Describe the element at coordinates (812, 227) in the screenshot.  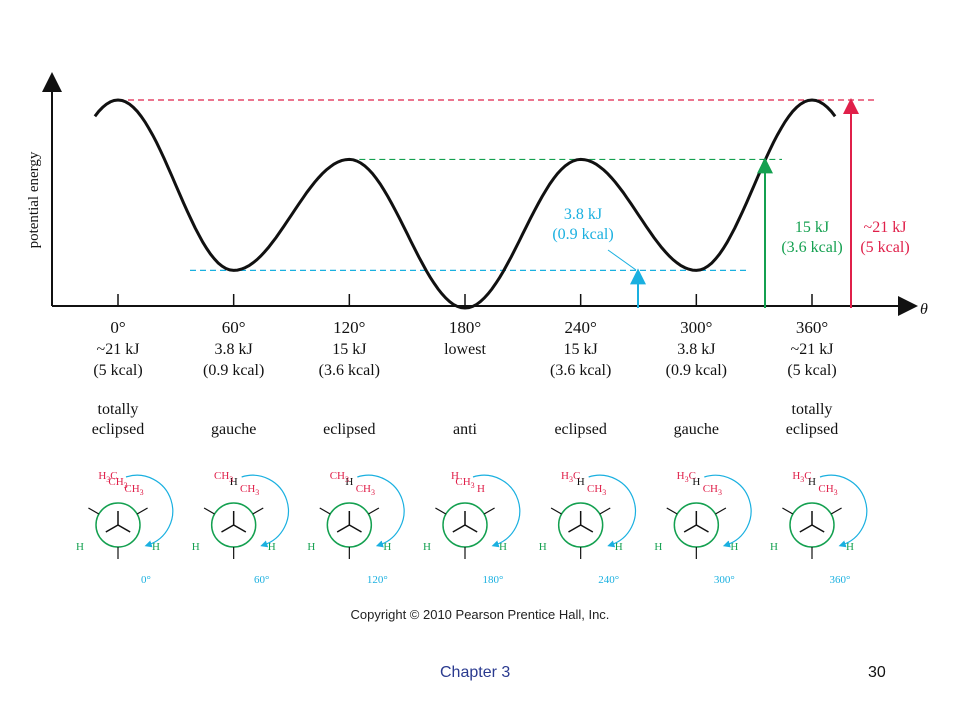
I see `energy-annotation: 15 kJ` at that location.